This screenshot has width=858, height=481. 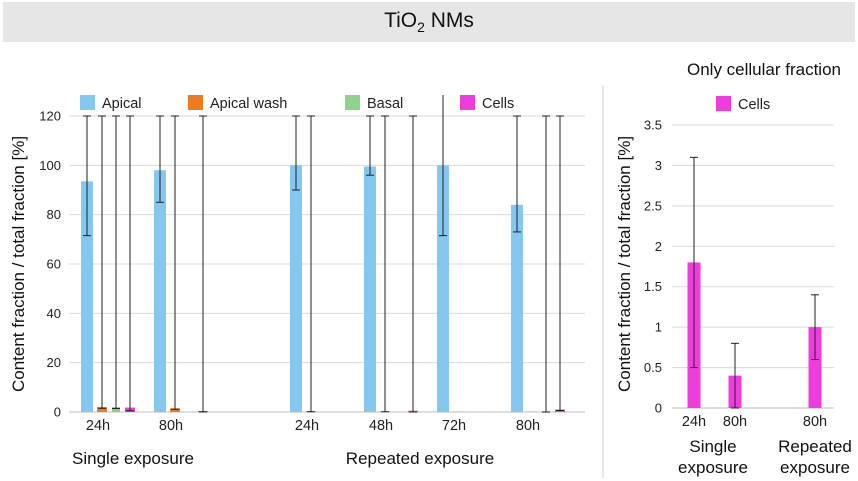 What do you see at coordinates (352, 102) in the screenshot?
I see `legend-swatch-basal` at bounding box center [352, 102].